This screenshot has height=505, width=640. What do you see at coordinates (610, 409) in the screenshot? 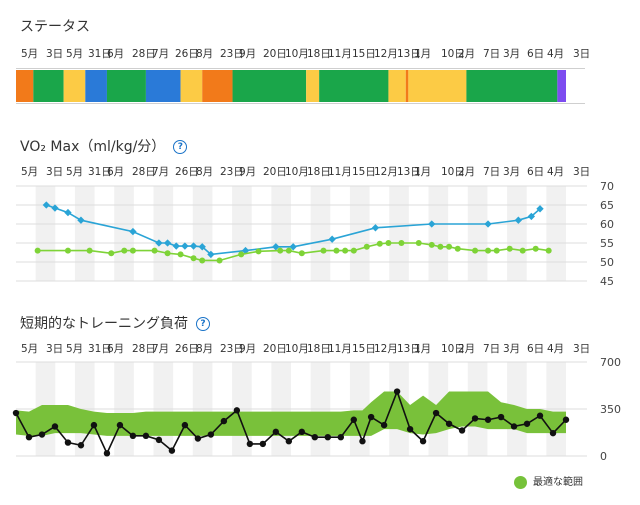
I see `load-y-tick-label: 350` at bounding box center [610, 409].